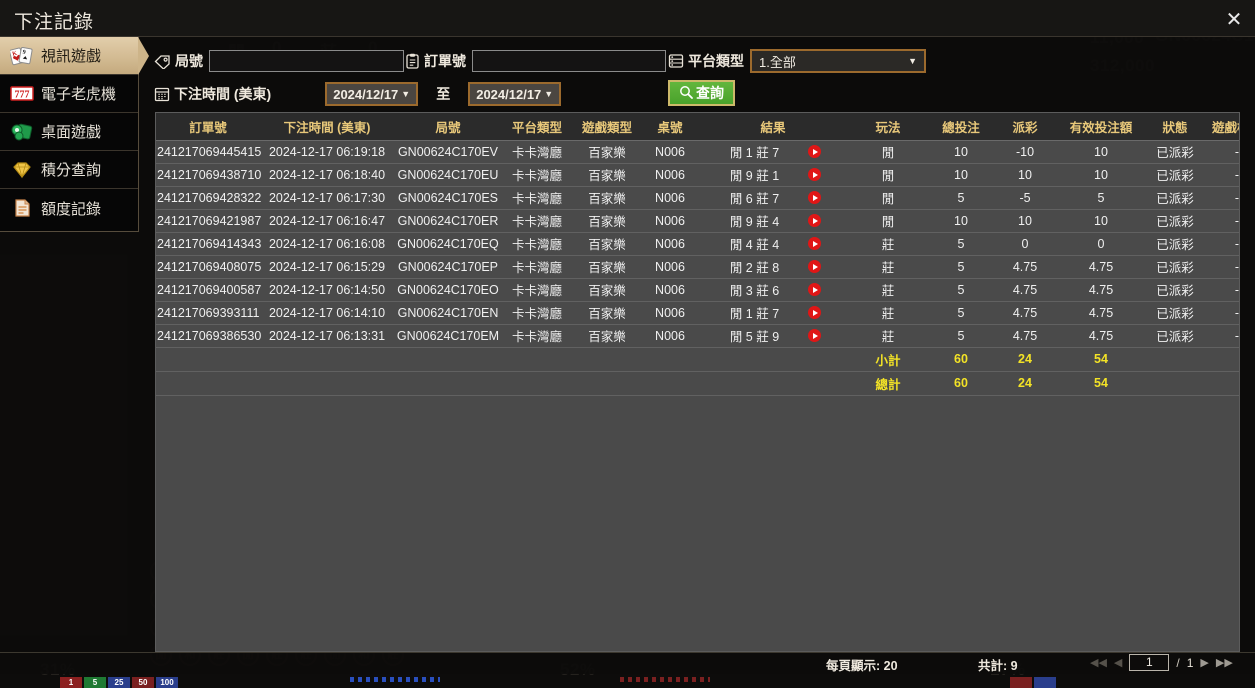 The image size is (1255, 688). Describe the element at coordinates (22, 94) in the screenshot. I see `slot-777-icon: 777` at that location.